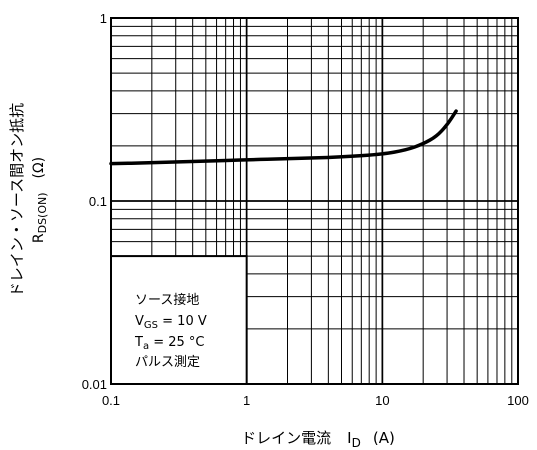 This screenshot has width=537, height=450. I want to click on annotation-line-3: Ta = 25 °C, so click(169, 343).